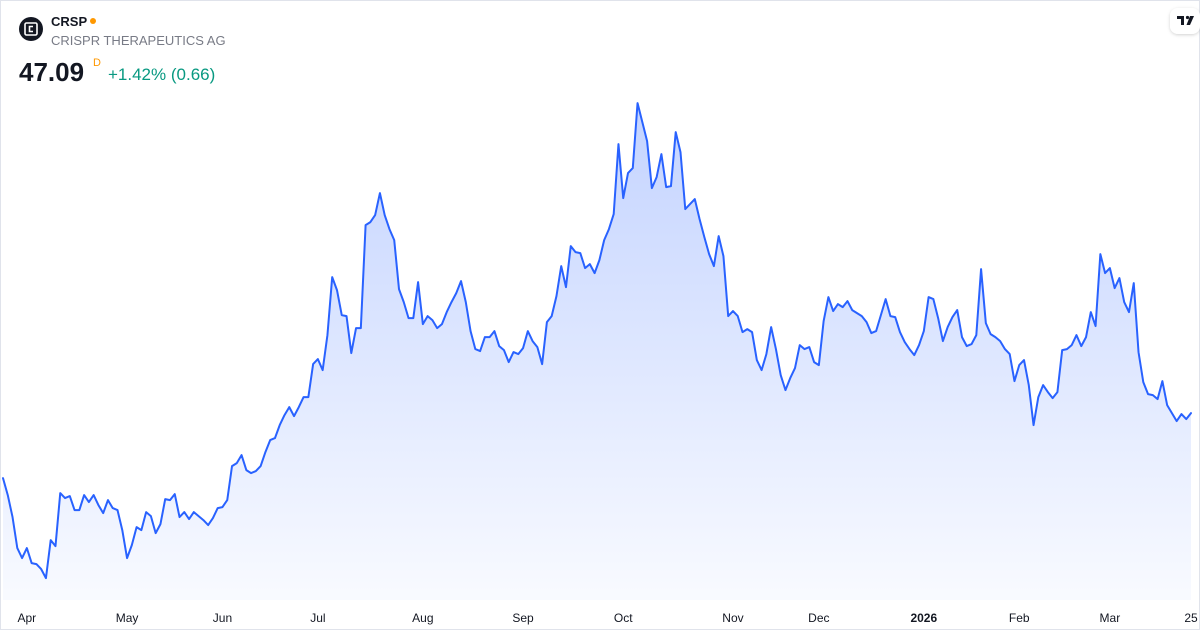 The width and height of the screenshot is (1200, 630). I want to click on company-name: CRISPR THERAPEUTICS AG, so click(138, 40).